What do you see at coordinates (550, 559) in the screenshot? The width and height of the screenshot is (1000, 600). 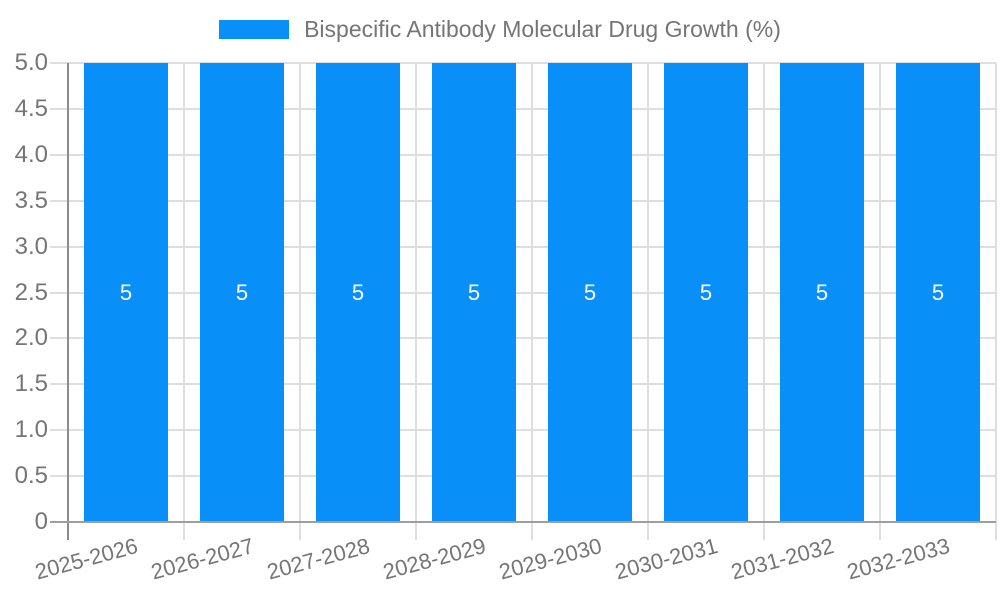 I see `x-axis-tick-label: 2029-2030` at bounding box center [550, 559].